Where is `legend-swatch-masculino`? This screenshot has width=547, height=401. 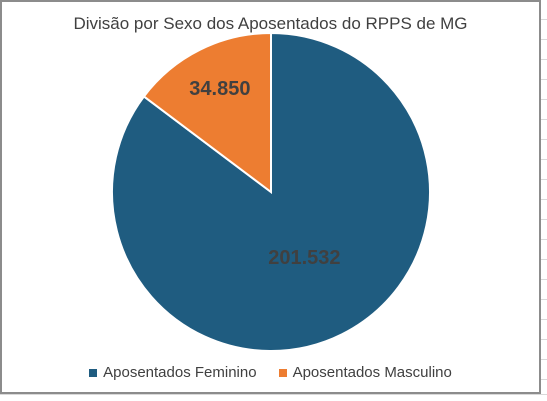
legend-swatch-masculino is located at coordinates (282, 372).